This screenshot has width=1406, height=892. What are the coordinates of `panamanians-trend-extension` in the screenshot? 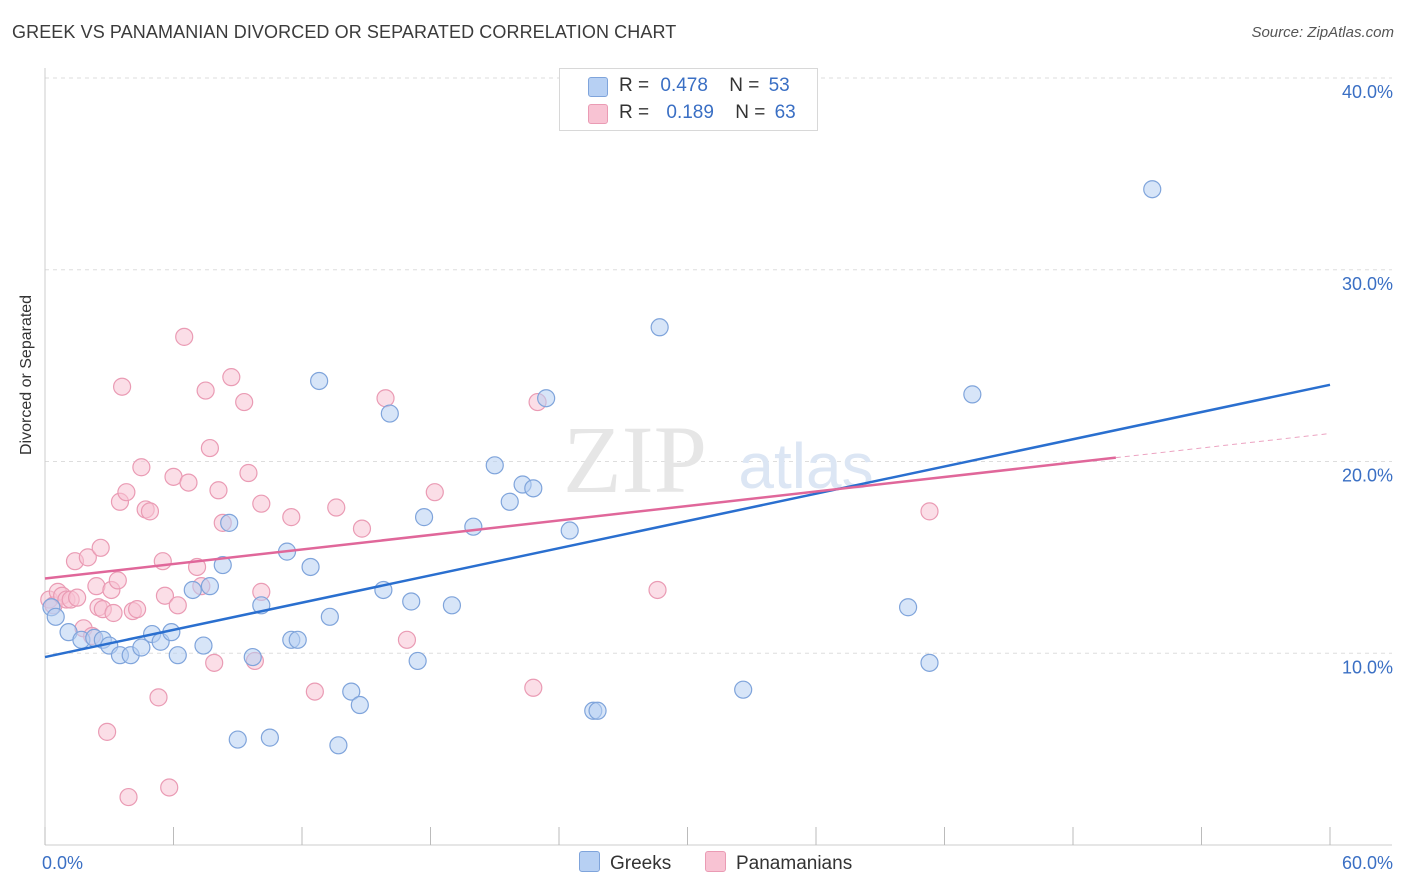 It's located at (1223, 446).